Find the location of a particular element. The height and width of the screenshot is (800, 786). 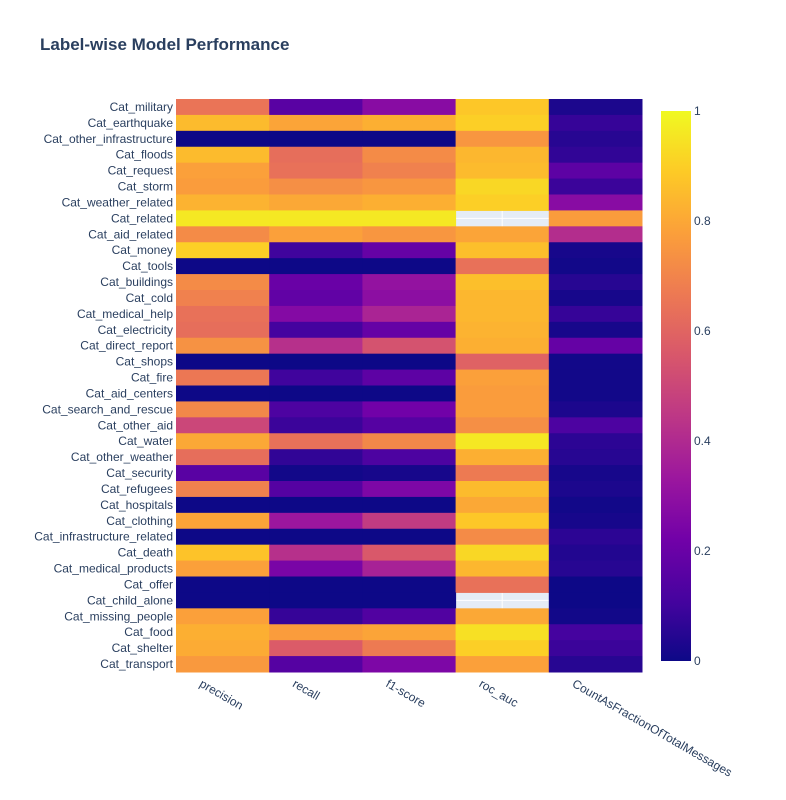

x-tick-label: f1-score is located at coordinates (406, 693).